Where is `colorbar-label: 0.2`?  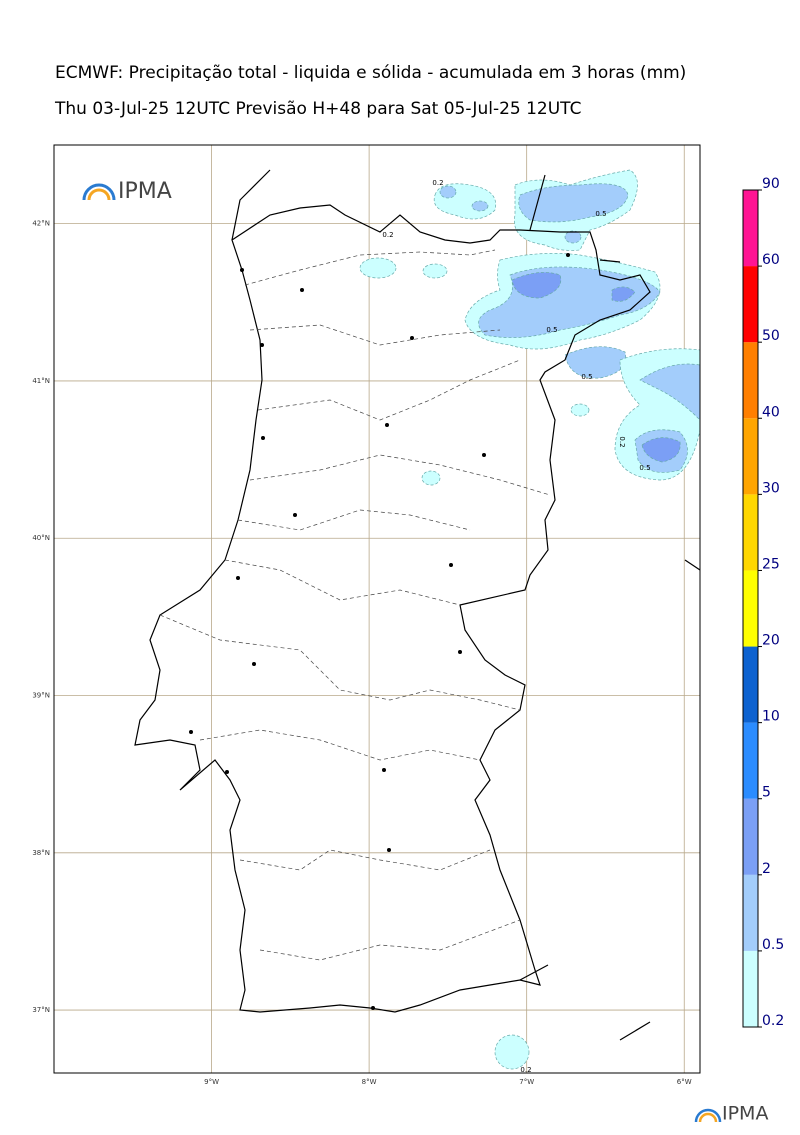
colorbar-label: 0.2 is located at coordinates (773, 1021).